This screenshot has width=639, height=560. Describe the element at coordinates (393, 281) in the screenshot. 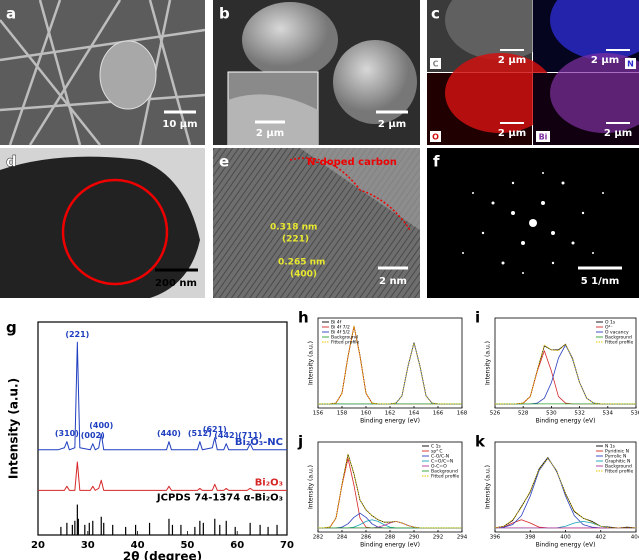

I see `scale-bar-label: 2 nm` at that location.